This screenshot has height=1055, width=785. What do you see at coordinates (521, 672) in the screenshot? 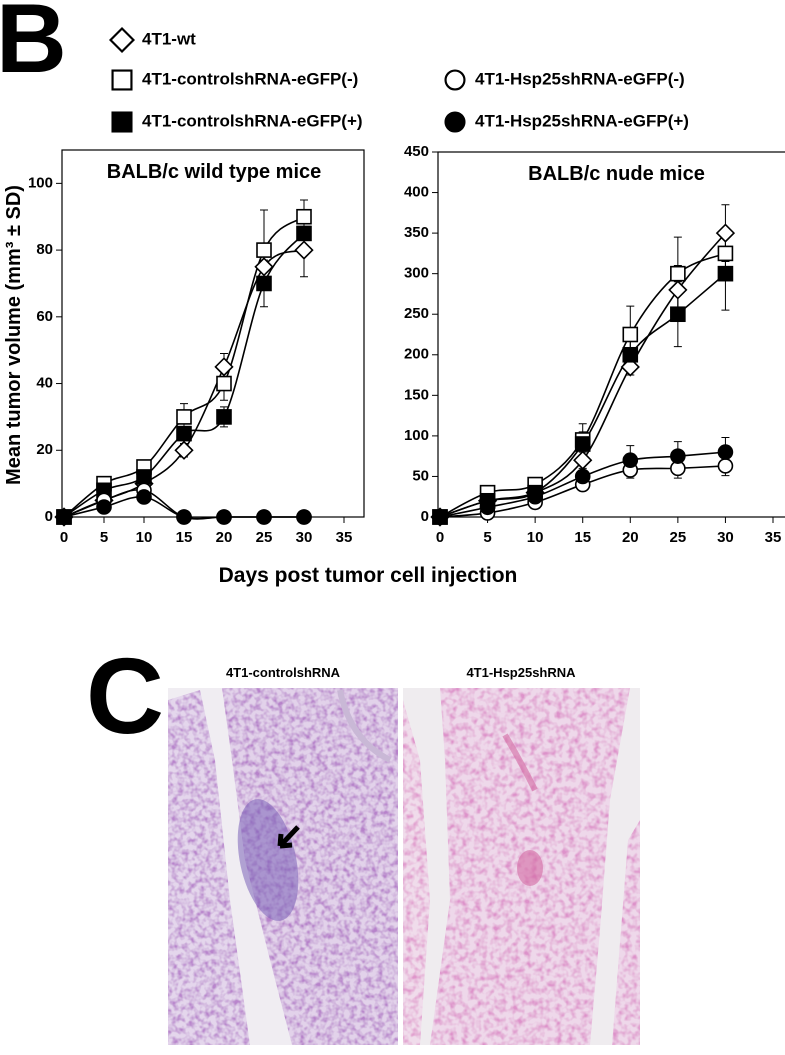
I see `image-caption: 4T1-Hsp25shRNA` at bounding box center [521, 672].